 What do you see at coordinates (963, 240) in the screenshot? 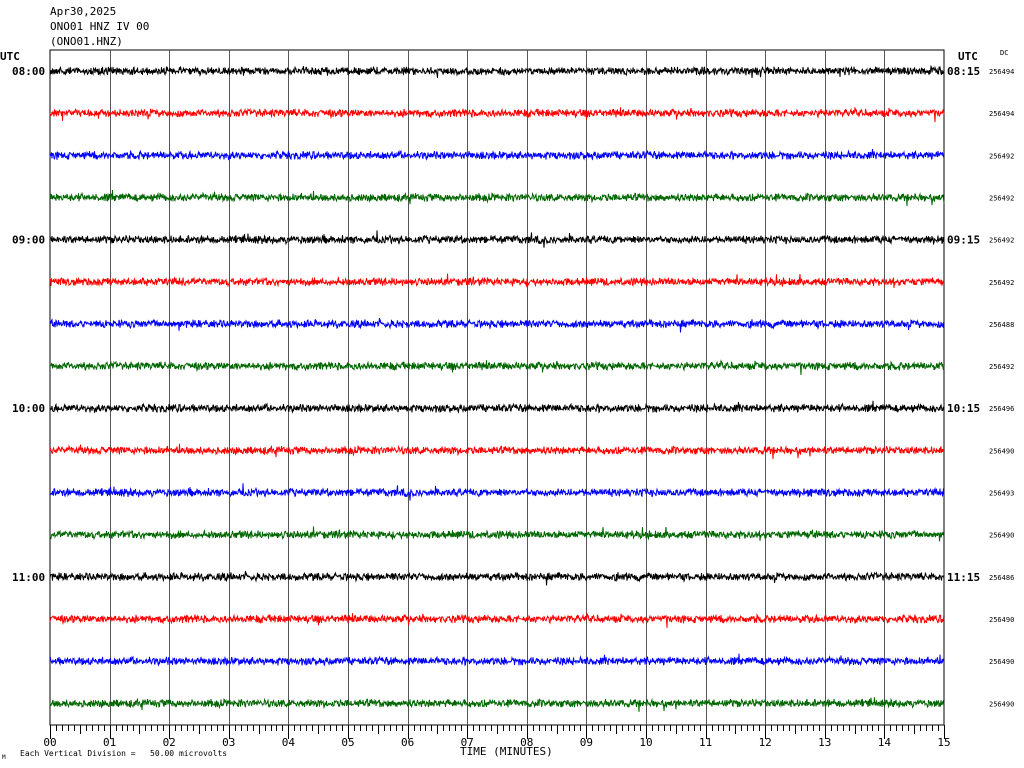
I see `row-time-label-right: 09:15` at bounding box center [963, 240].